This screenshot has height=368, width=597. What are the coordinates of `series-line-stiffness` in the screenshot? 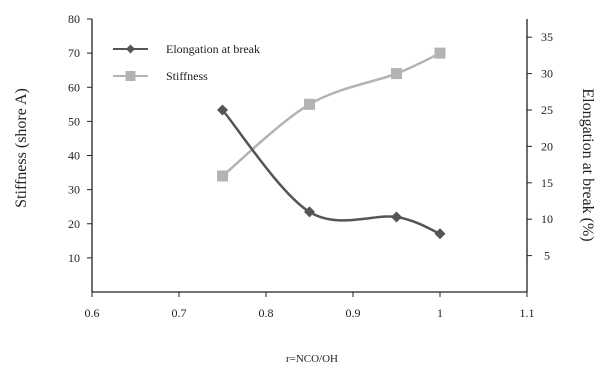 It's located at (331, 114).